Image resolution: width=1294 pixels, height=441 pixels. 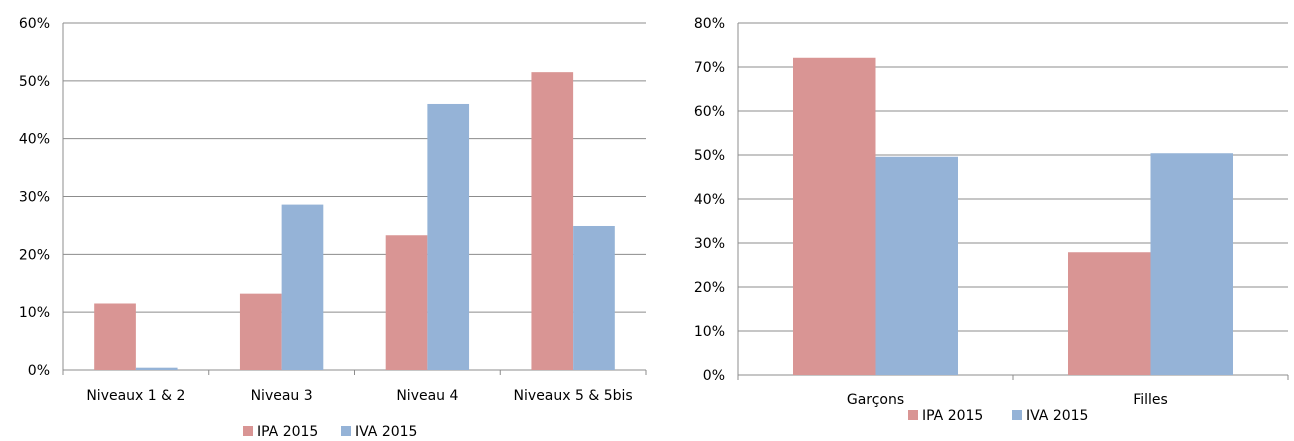 I want to click on right-chart-y-tick-label: 10%, so click(x=709, y=332).